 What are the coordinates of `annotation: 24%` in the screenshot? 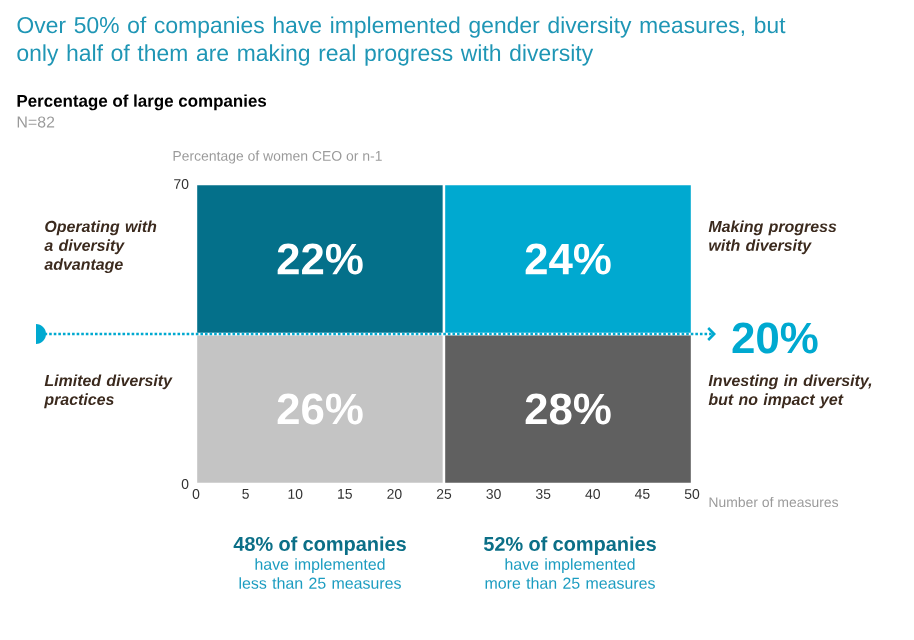 It's located at (568, 259).